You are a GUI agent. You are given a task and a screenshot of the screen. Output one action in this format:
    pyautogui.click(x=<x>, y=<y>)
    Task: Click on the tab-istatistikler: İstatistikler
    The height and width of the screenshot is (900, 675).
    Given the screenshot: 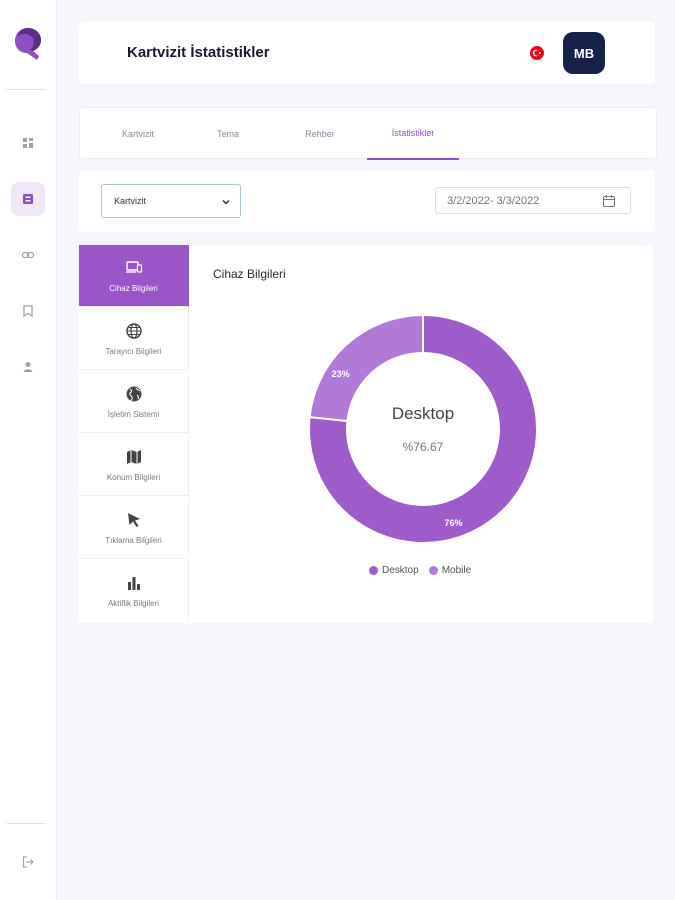 What is the action you would take?
    pyautogui.click(x=413, y=134)
    